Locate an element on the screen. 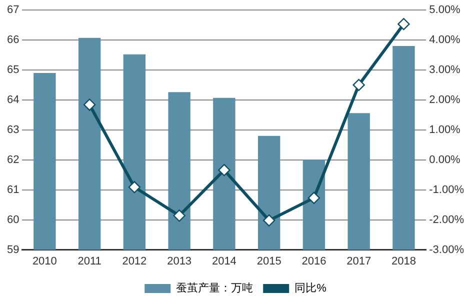  x-tick-label: 2018 is located at coordinates (403, 261).